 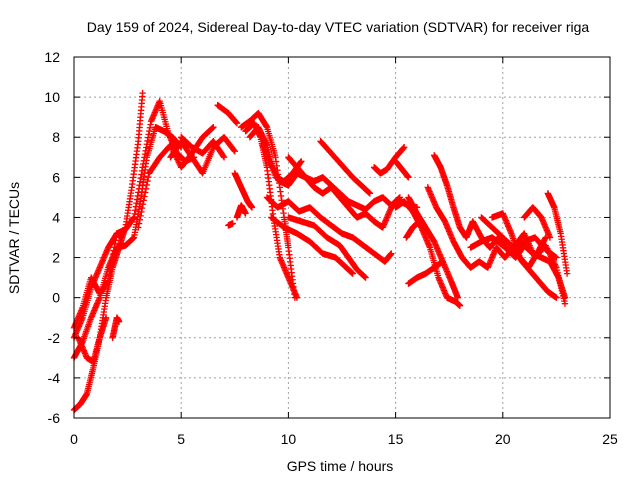 I want to click on y-tick-label: 0, so click(x=56, y=298).